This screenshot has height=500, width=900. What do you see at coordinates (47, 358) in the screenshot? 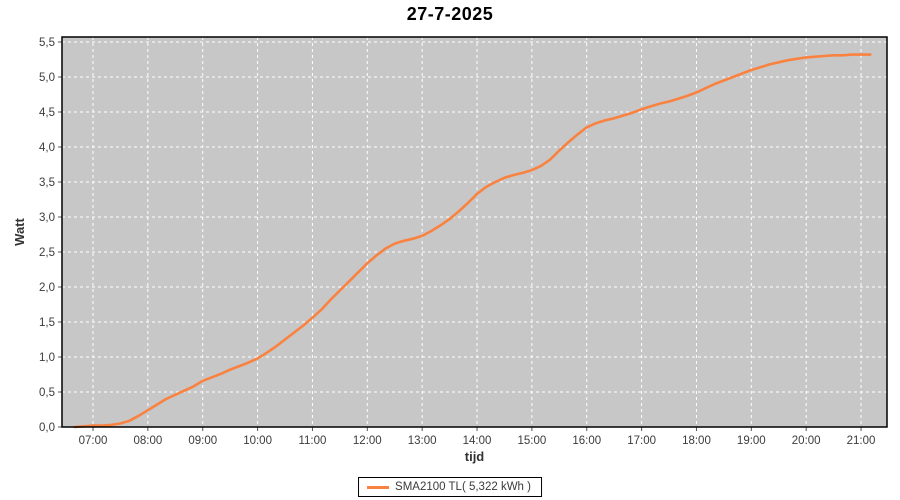
I see `y-tick-label: 1,0` at bounding box center [47, 358].